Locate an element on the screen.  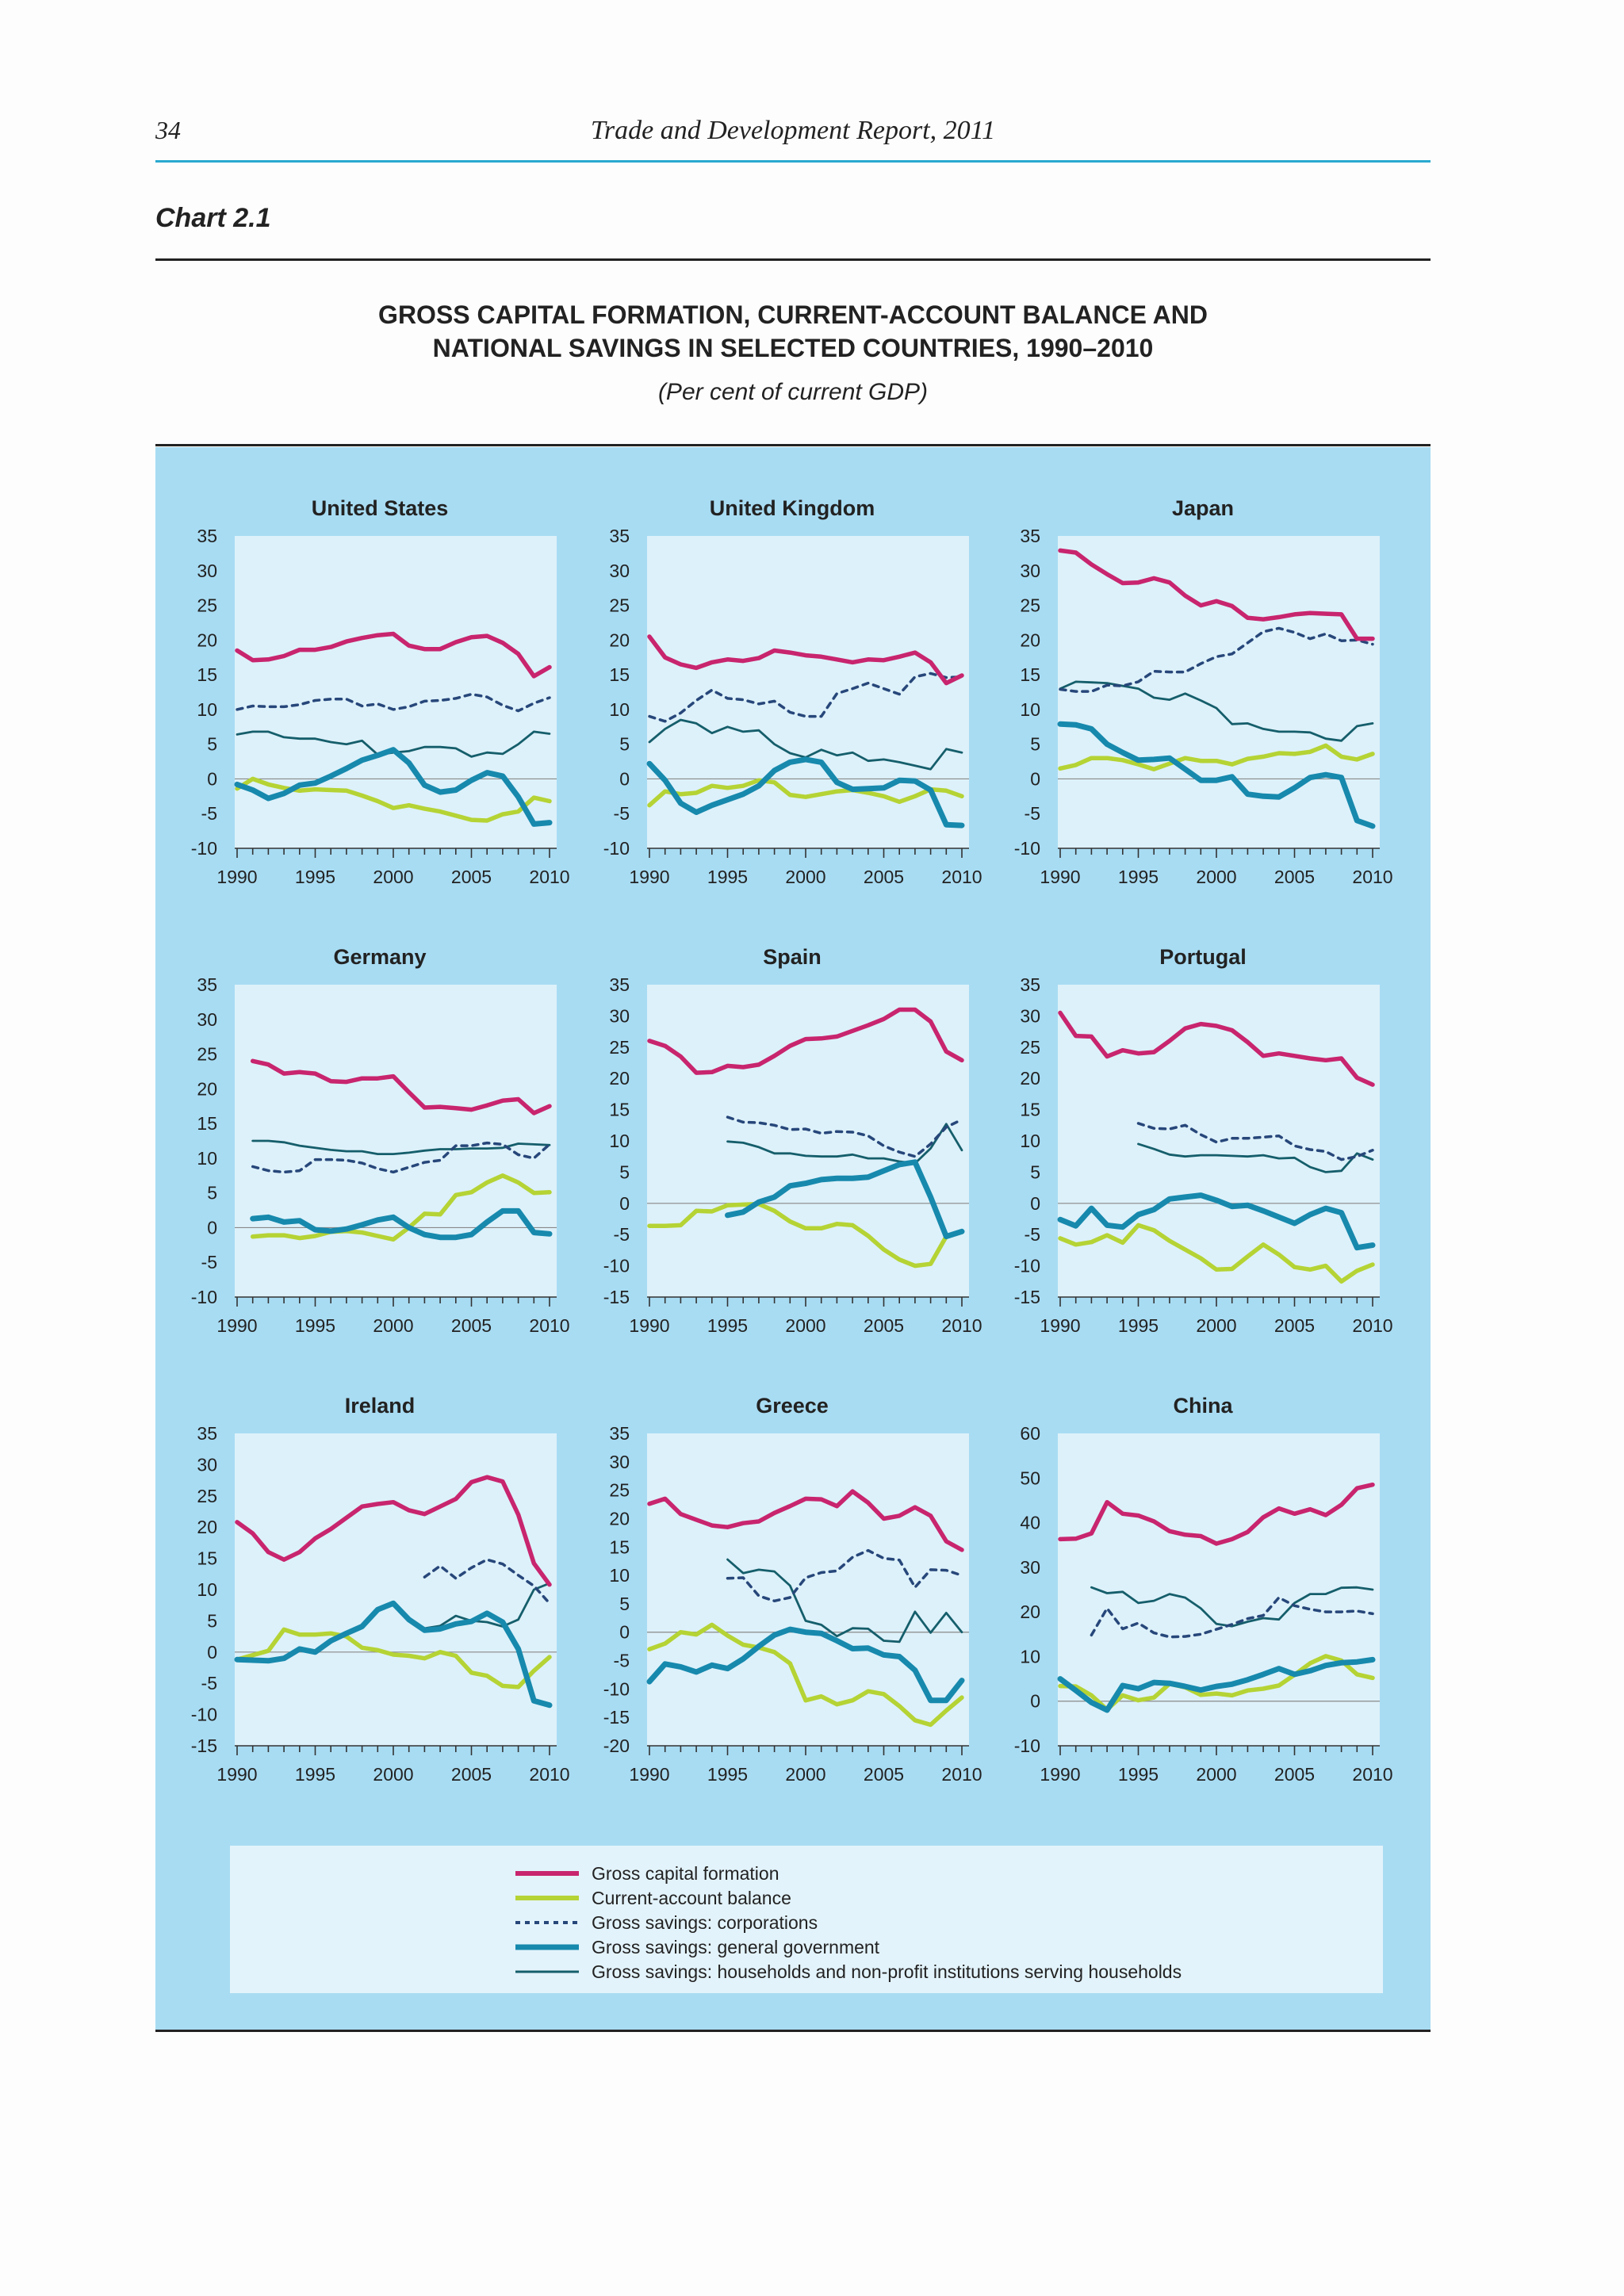
legend-label: Current-account balance is located at coordinates (691, 1898).